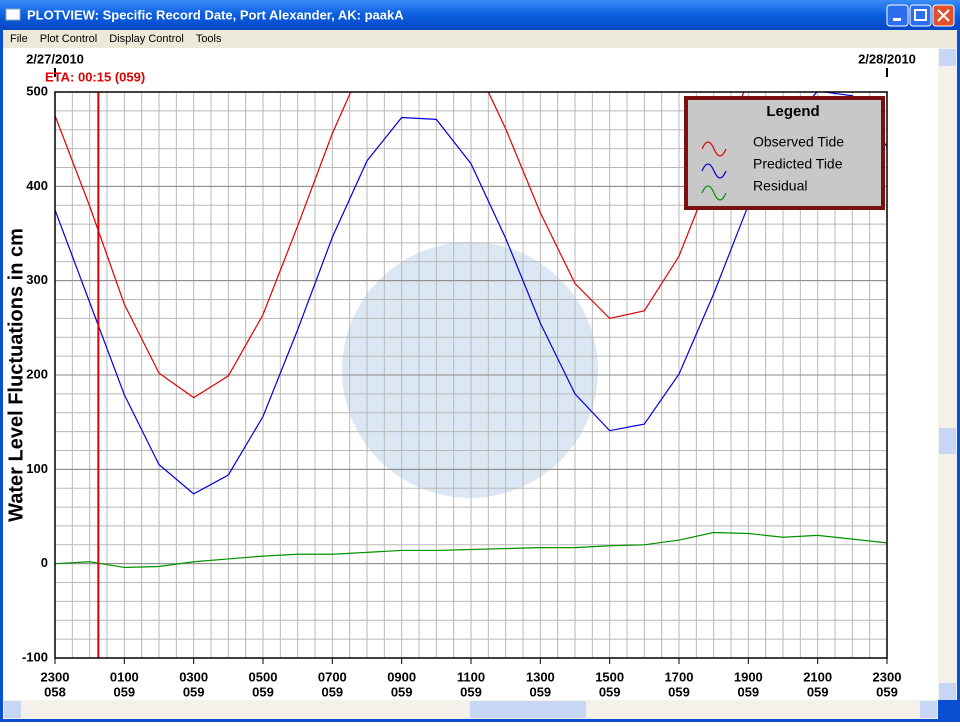 This screenshot has height=727, width=960. What do you see at coordinates (37, 468) in the screenshot?
I see `y-tick-label: 100` at bounding box center [37, 468].